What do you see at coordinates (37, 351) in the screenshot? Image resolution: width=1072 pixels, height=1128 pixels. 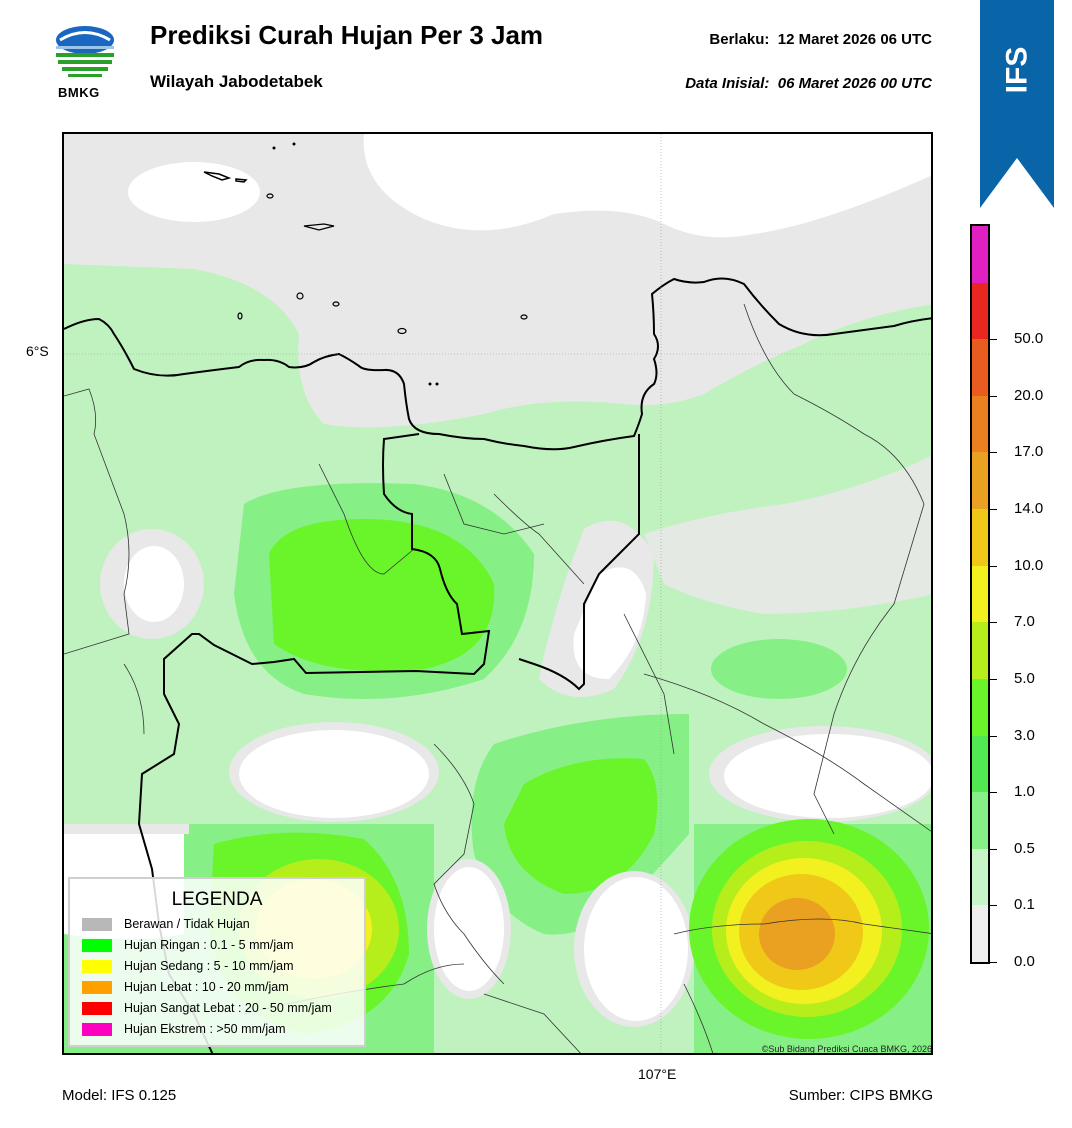 I see `latitude-label: 6°S` at bounding box center [37, 351].